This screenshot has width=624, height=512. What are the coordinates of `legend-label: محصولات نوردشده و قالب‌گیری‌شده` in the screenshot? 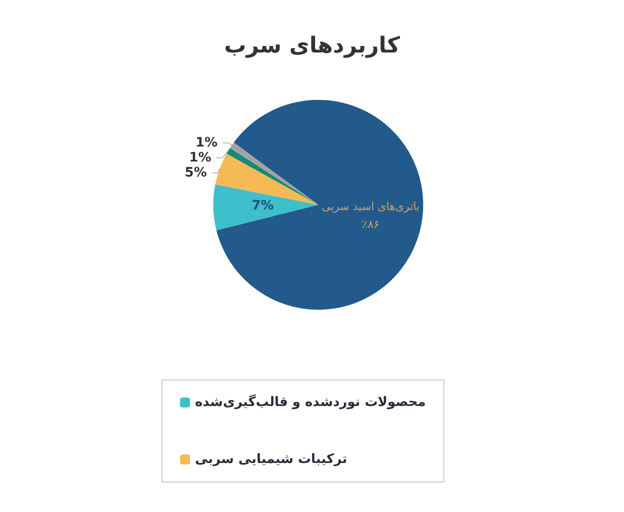 It's located at (310, 402).